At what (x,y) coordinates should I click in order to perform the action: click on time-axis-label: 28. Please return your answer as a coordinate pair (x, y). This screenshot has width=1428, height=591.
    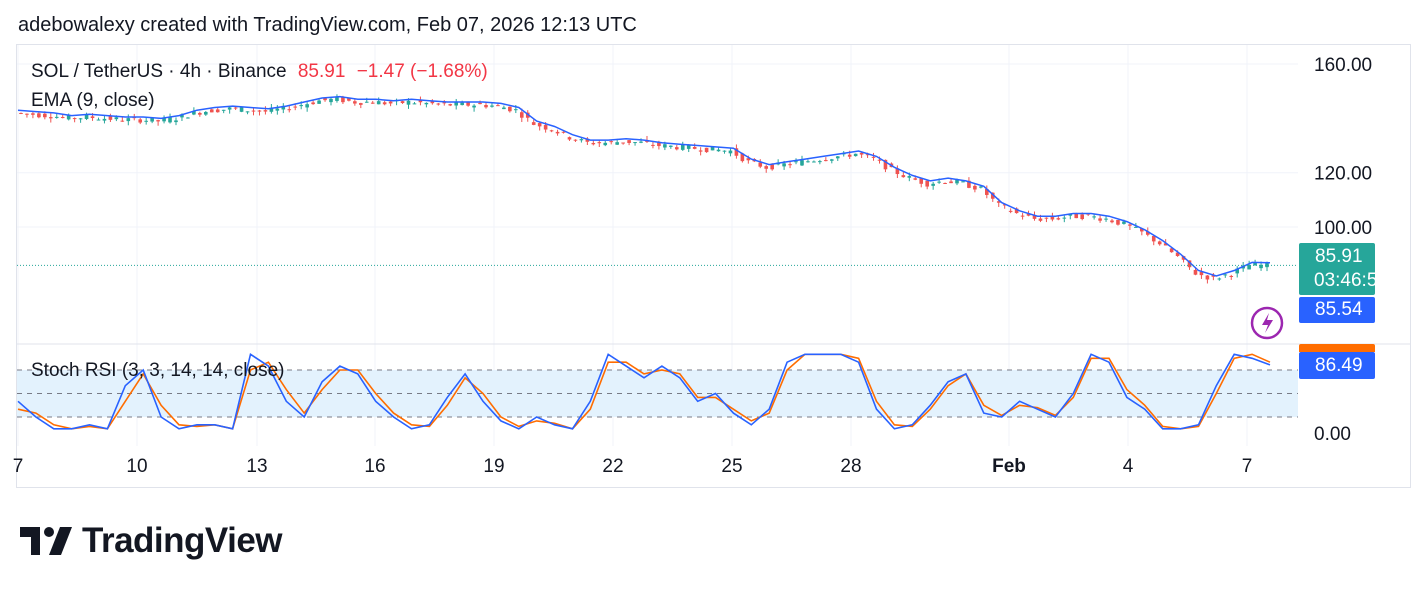
    Looking at the image, I should click on (850, 466).